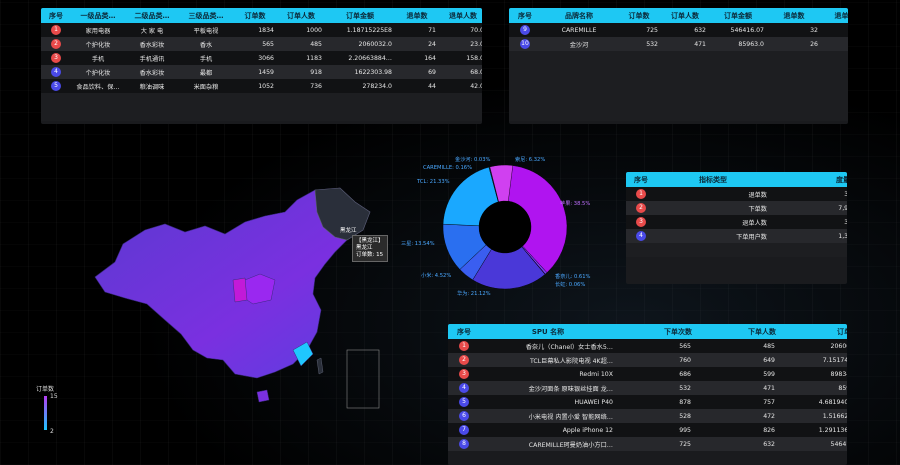 Image resolution: width=900 pixels, height=465 pixels. I want to click on table-row: 3 Redmi 10X6865998983482.0, so click(647, 374).